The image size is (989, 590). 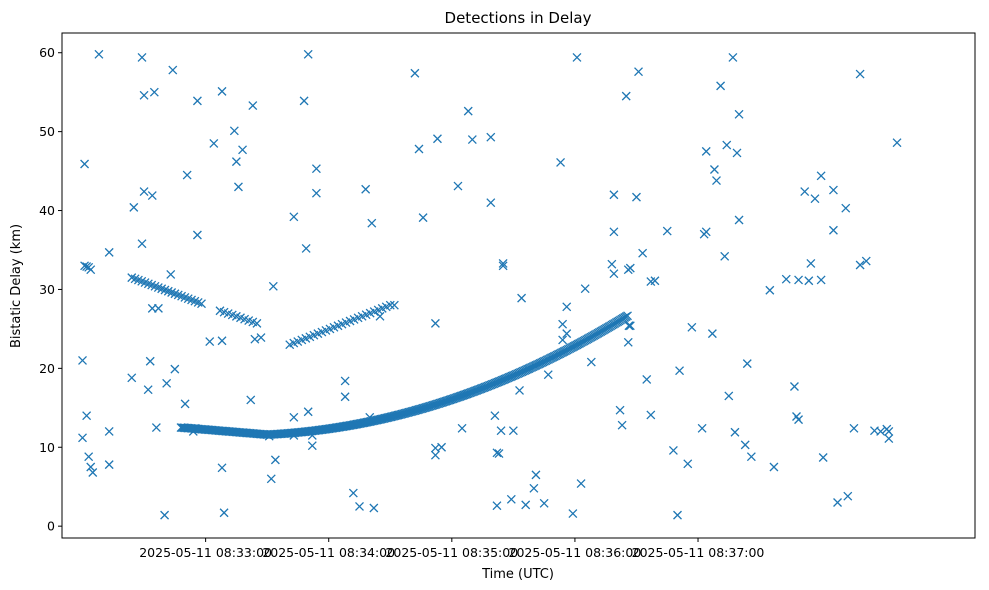 I want to click on y-axis-label: Bistatic Delay (km), so click(x=16, y=286).